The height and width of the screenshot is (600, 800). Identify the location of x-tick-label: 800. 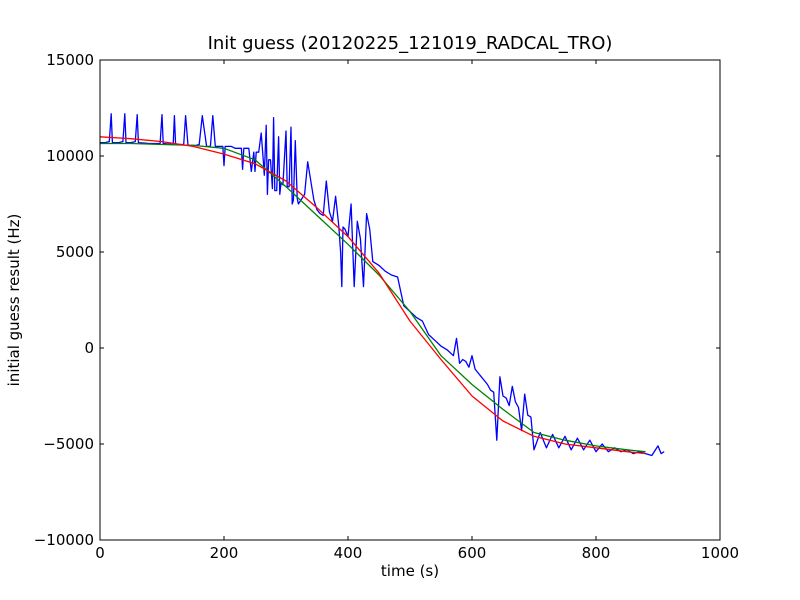
(596, 553).